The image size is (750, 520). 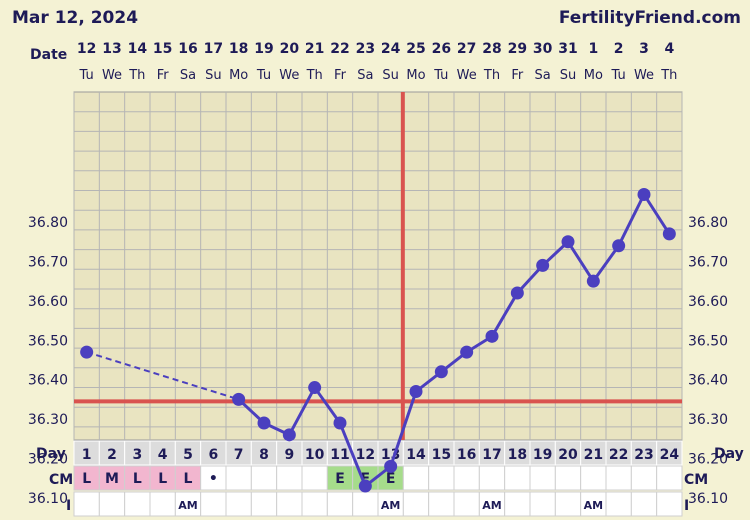 What do you see at coordinates (650, 18) in the screenshot?
I see `brand-link: FertilityFriend.com` at bounding box center [650, 18].